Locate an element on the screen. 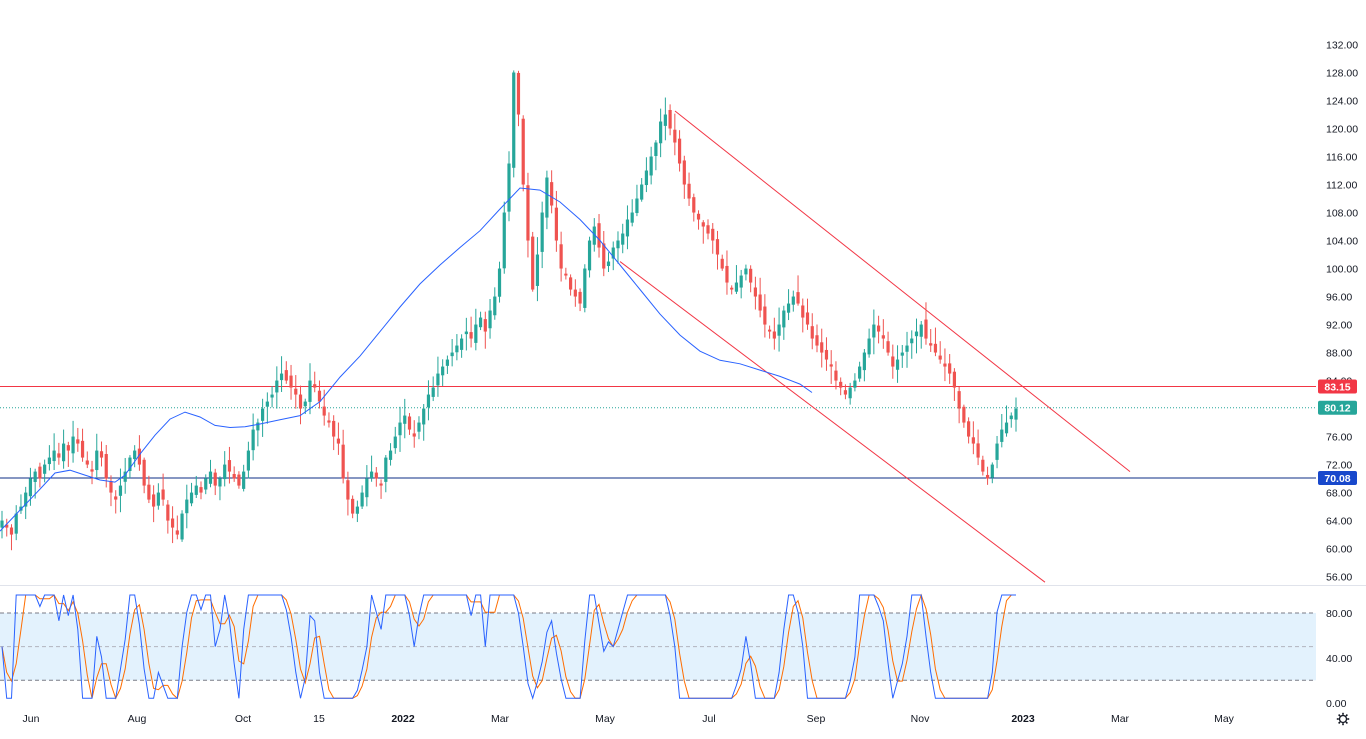 Image resolution: width=1366 pixels, height=739 pixels. x-tick-label: 15 is located at coordinates (319, 719).